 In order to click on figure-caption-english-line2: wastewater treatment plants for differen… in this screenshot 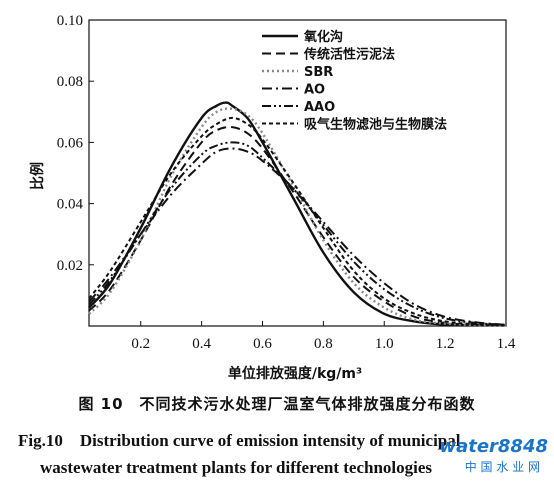, I will do `click(236, 467)`.